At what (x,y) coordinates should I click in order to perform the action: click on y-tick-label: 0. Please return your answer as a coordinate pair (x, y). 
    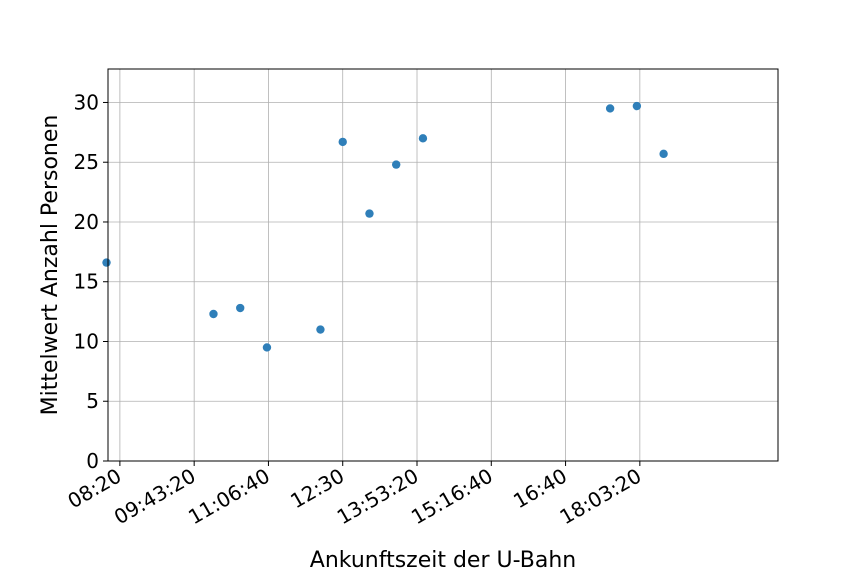
    Looking at the image, I should click on (92, 461).